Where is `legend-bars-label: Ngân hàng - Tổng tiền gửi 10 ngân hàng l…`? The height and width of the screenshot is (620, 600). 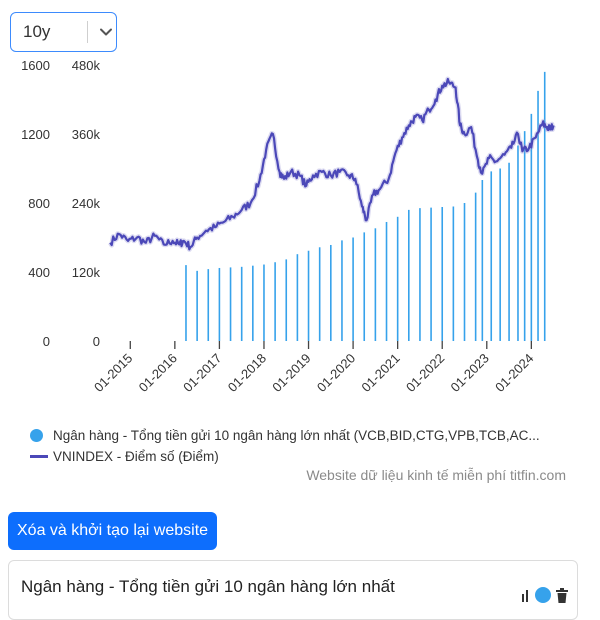 legend-bars-label: Ngân hàng - Tổng tiền gửi 10 ngân hàng l… is located at coordinates (296, 435).